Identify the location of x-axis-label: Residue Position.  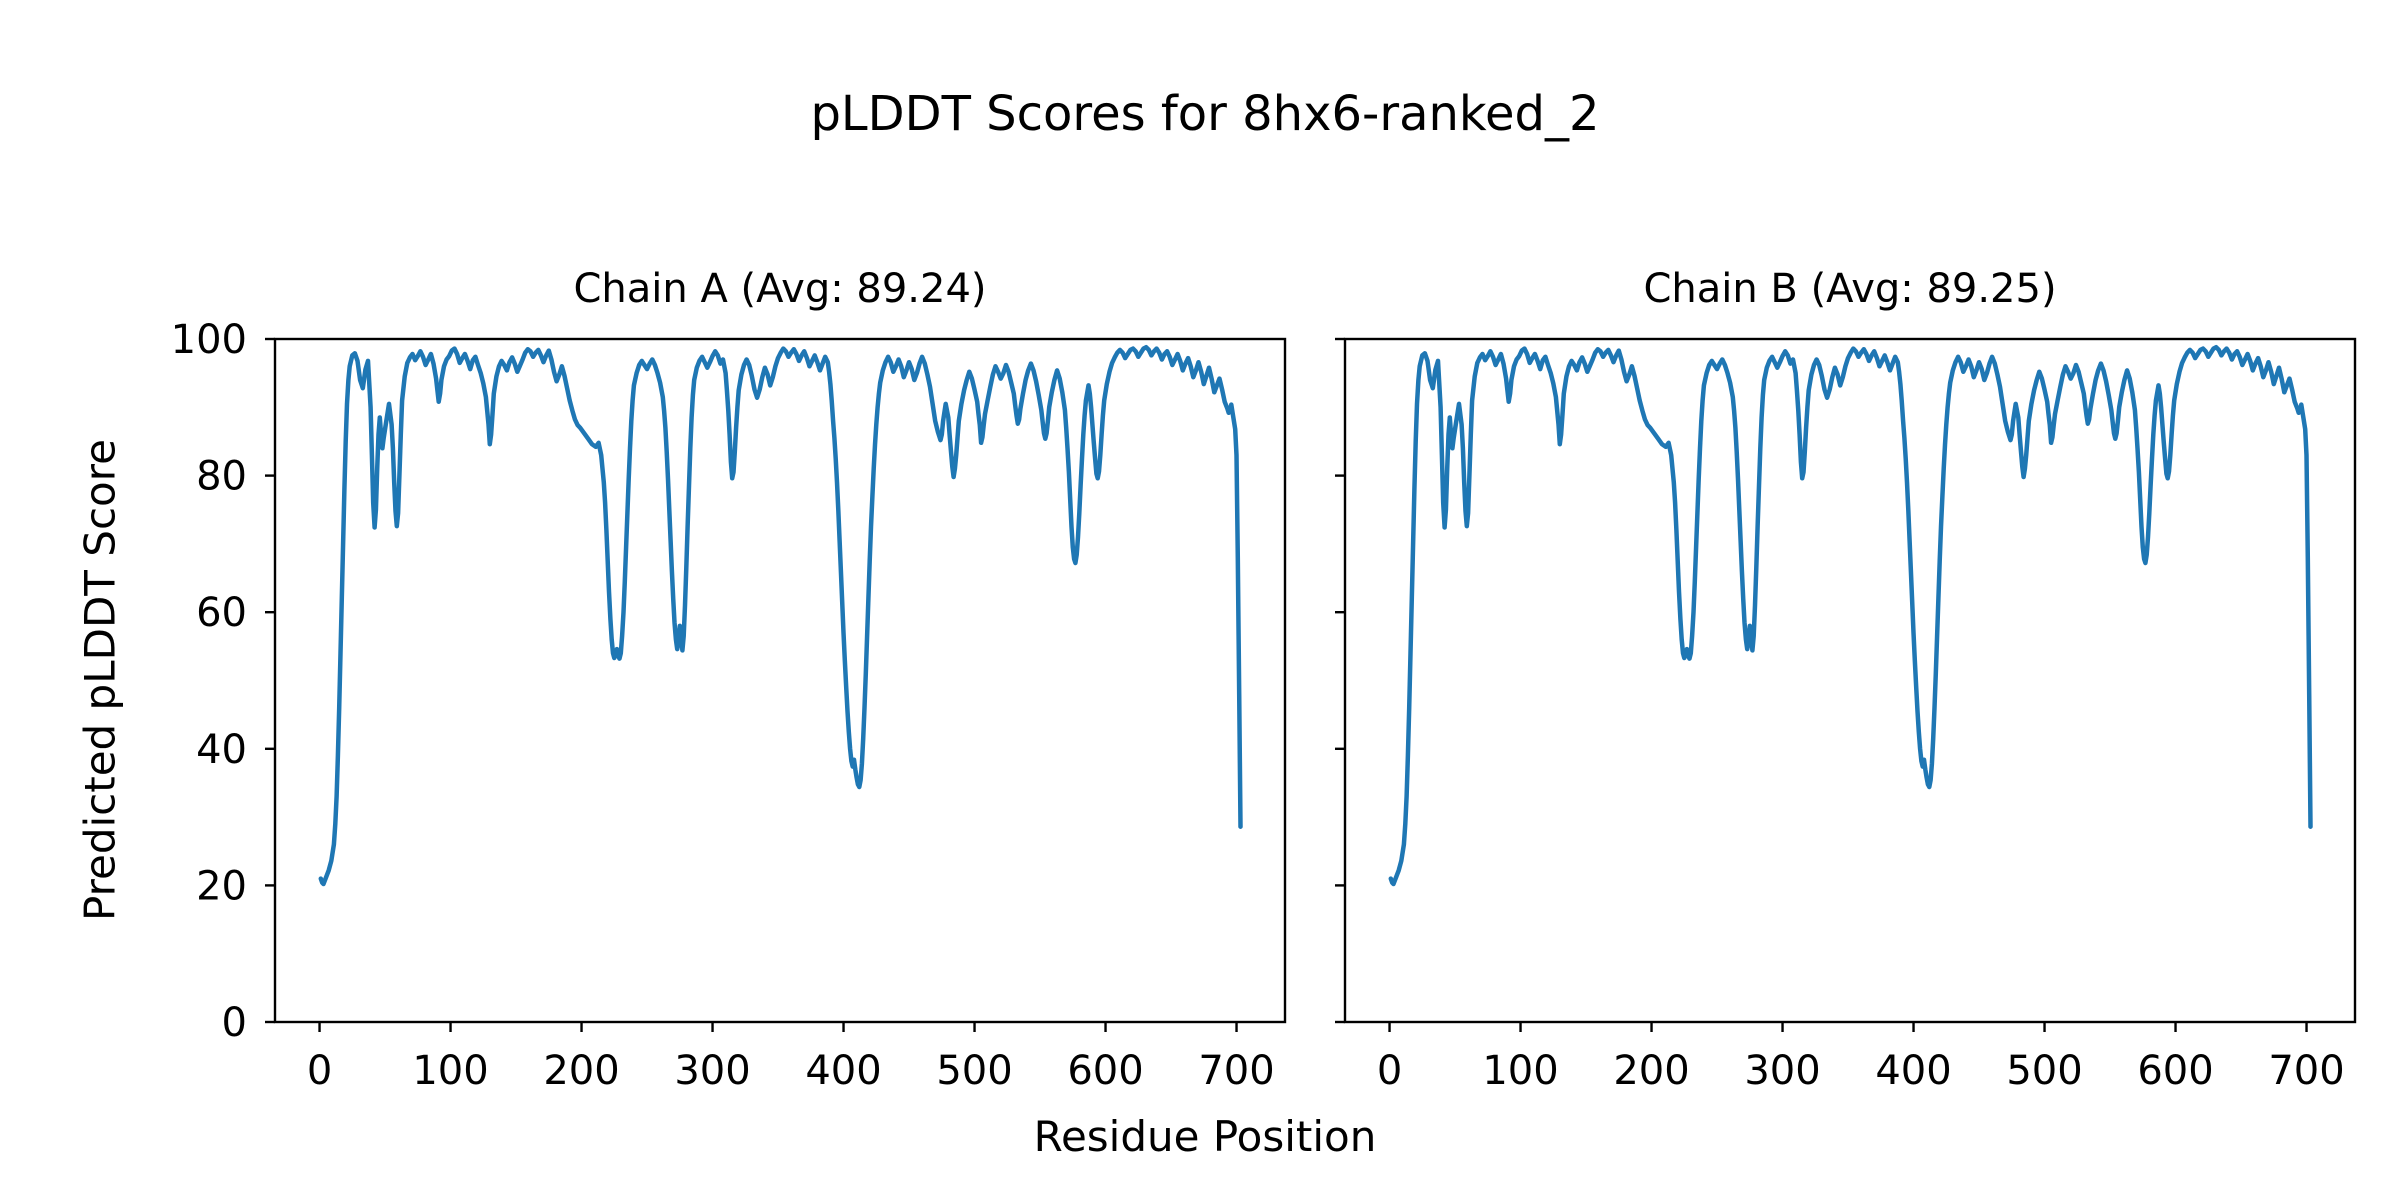
(1205, 1136).